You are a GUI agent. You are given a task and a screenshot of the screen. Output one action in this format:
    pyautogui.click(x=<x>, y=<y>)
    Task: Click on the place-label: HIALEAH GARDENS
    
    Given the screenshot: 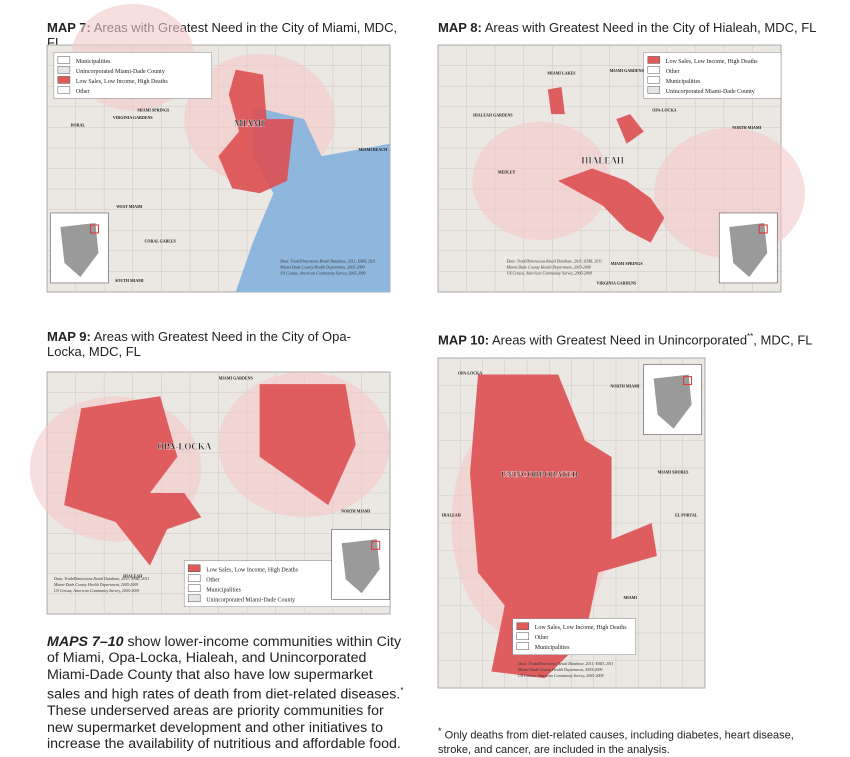 What is the action you would take?
    pyautogui.click(x=493, y=115)
    